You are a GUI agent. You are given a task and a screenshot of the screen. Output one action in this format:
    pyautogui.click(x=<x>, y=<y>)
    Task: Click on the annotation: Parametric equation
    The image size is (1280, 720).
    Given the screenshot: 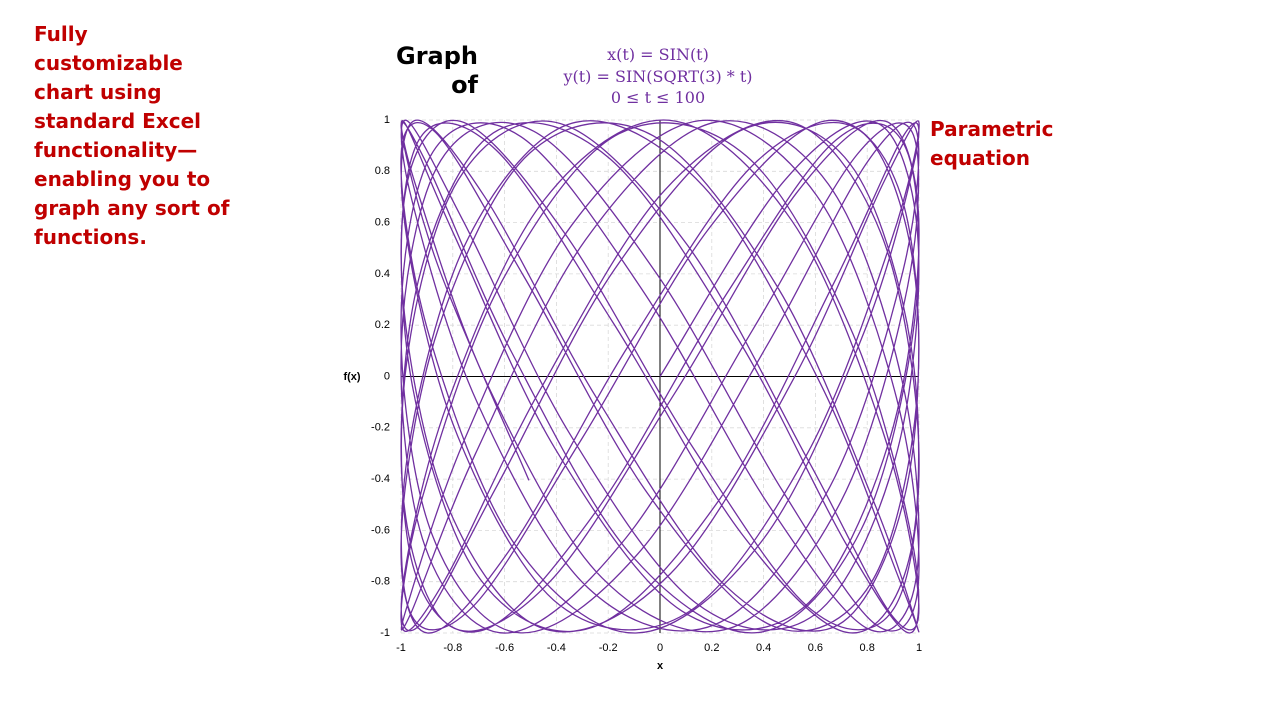 What is the action you would take?
    pyautogui.click(x=992, y=143)
    